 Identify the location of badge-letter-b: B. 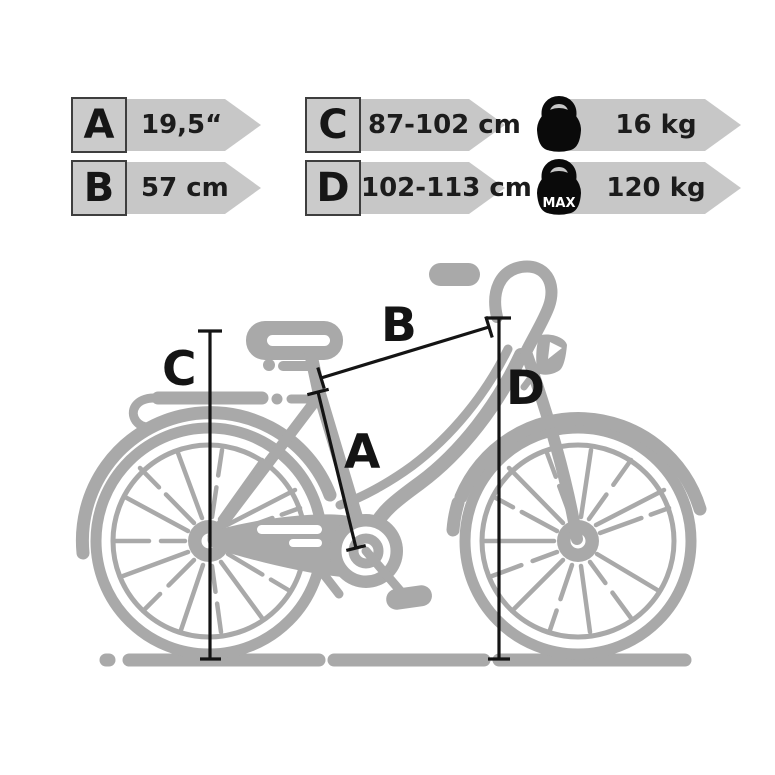
(99, 188).